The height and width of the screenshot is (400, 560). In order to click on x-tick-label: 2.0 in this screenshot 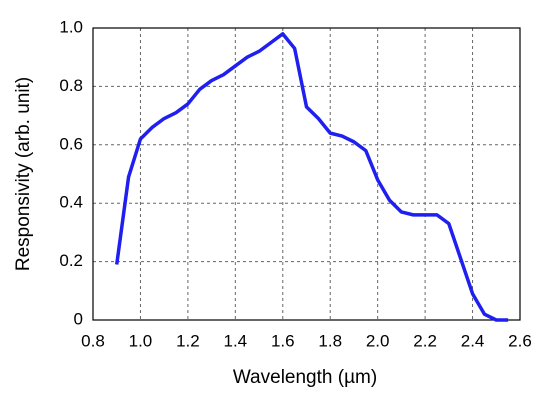, I will do `click(378, 340)`.